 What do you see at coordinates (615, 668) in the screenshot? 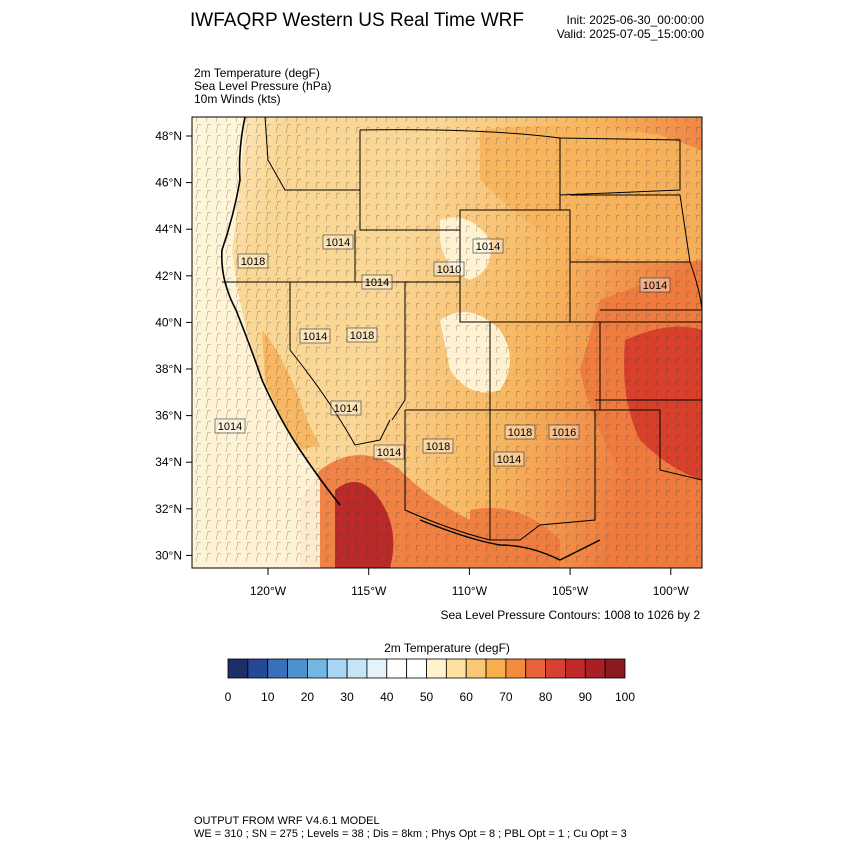
I see `colorbar-swatch` at bounding box center [615, 668].